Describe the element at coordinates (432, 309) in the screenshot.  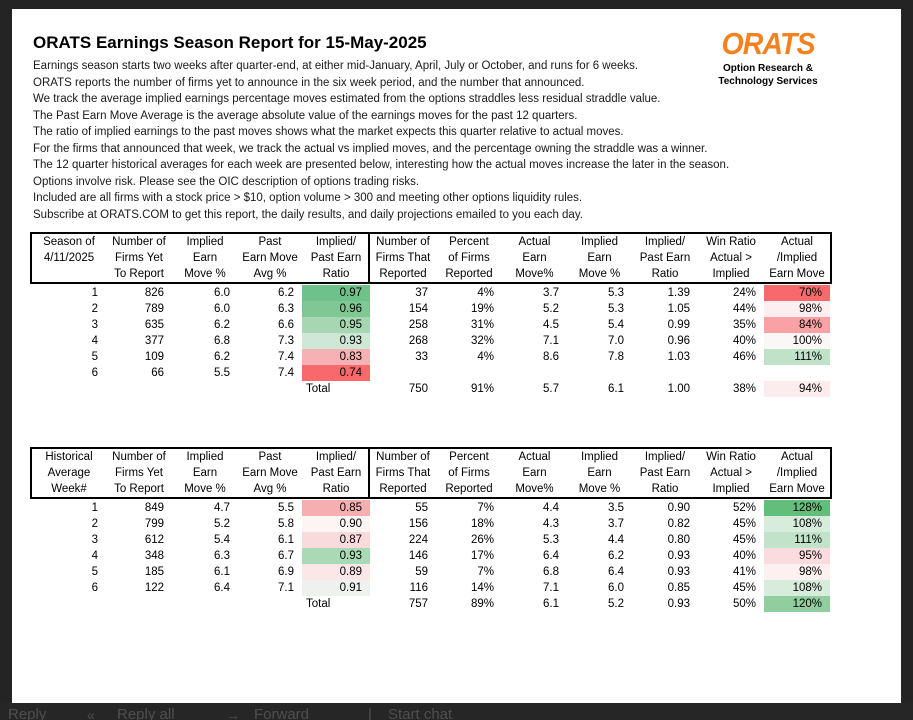
I see `table-row: 2 789 6.0 6.3 0.96 154 19% 5.2 5.3 1.05 44% 98%` at that location.